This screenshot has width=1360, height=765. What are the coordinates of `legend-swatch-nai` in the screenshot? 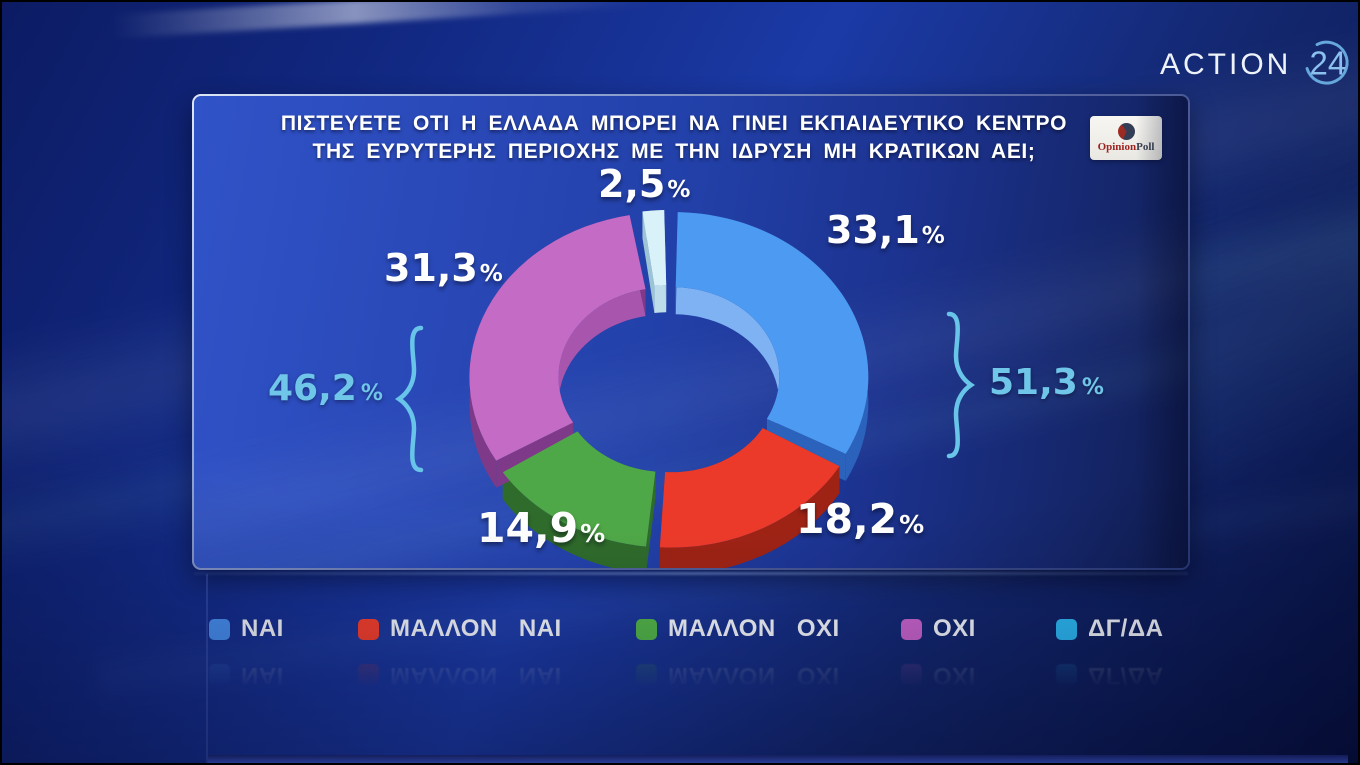 It's located at (219, 629).